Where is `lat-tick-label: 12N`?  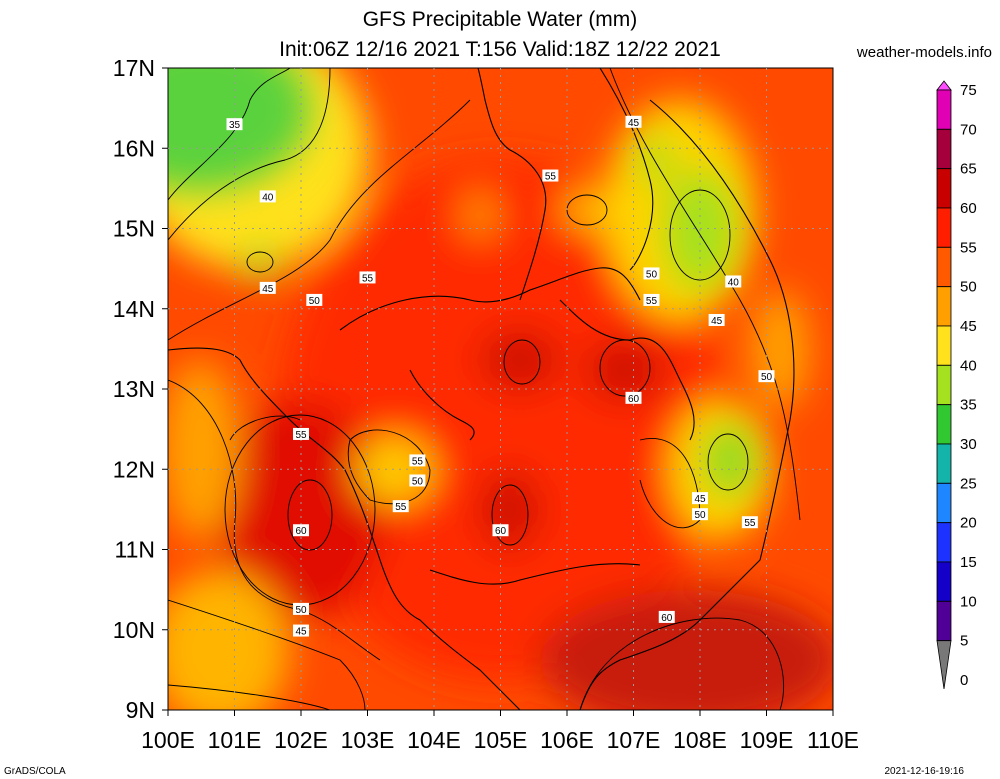
lat-tick-label: 12N is located at coordinates (134, 469).